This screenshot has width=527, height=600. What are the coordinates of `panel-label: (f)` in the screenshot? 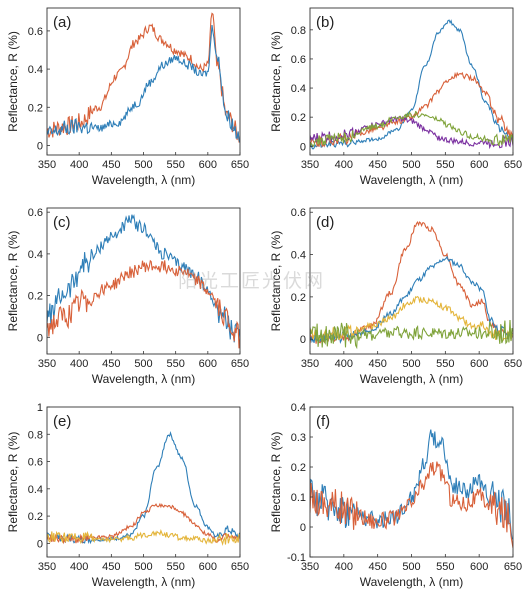 It's located at (323, 421).